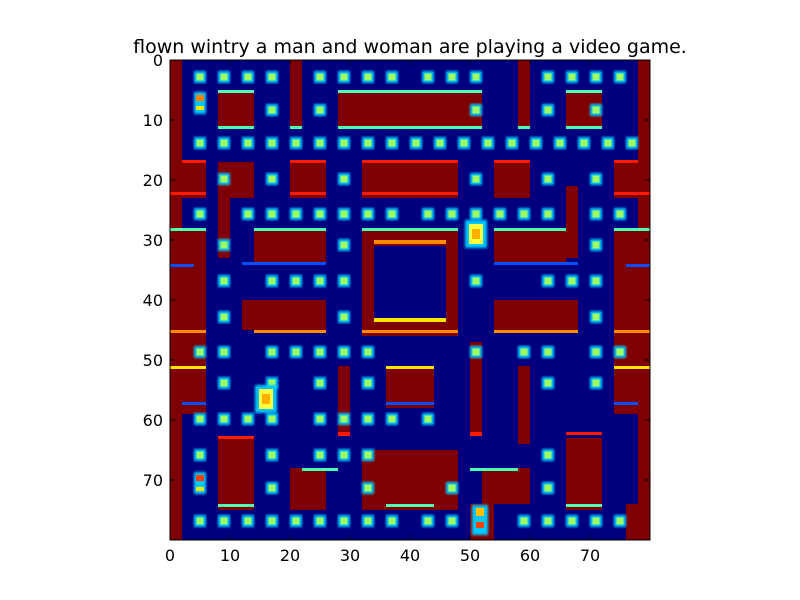 Image resolution: width=800 pixels, height=600 pixels. I want to click on left-marker, so click(200, 103).